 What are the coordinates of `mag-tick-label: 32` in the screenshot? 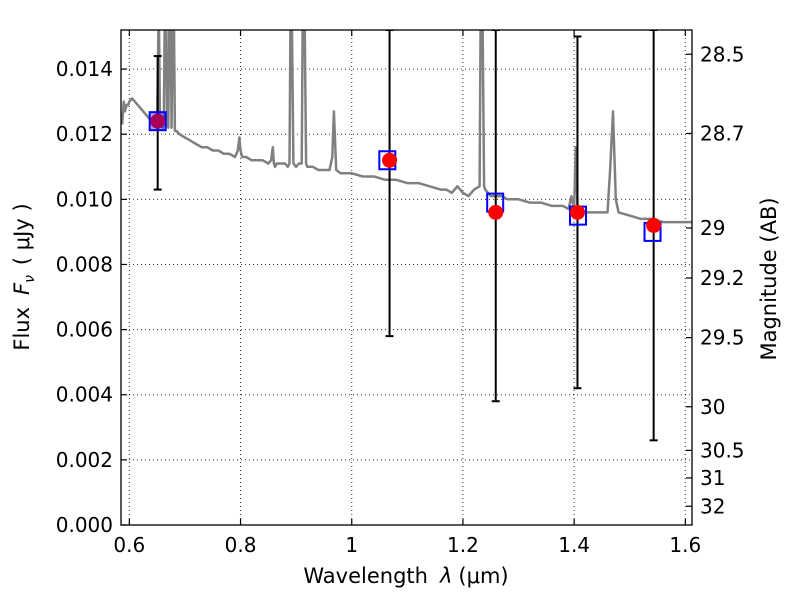 It's located at (712, 506).